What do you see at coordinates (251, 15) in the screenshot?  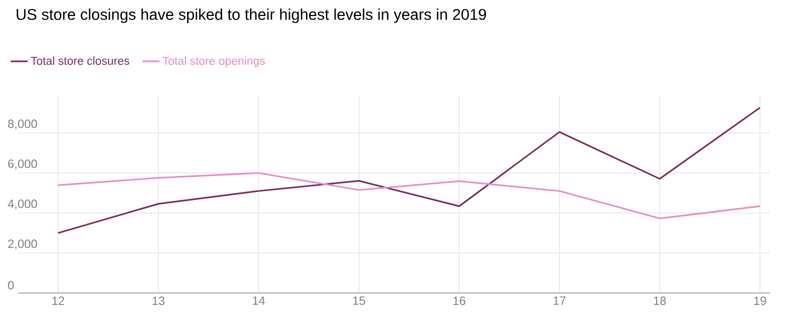 I see `chart-title: US store closings have spiked to their highest levels in years in 2019` at bounding box center [251, 15].